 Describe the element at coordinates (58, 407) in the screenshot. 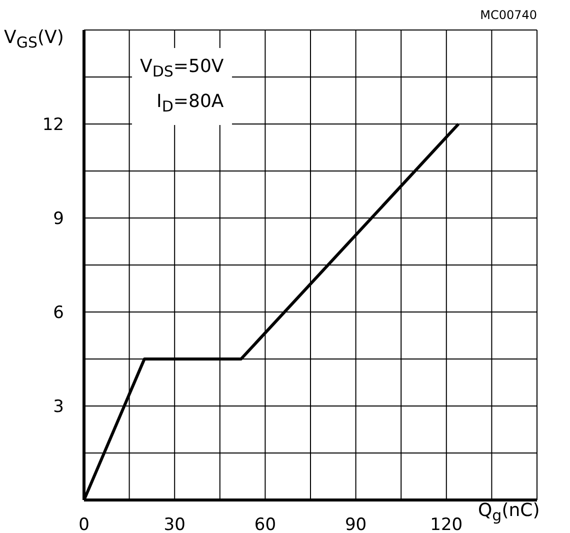

I see `y-tick-label: 3` at that location.